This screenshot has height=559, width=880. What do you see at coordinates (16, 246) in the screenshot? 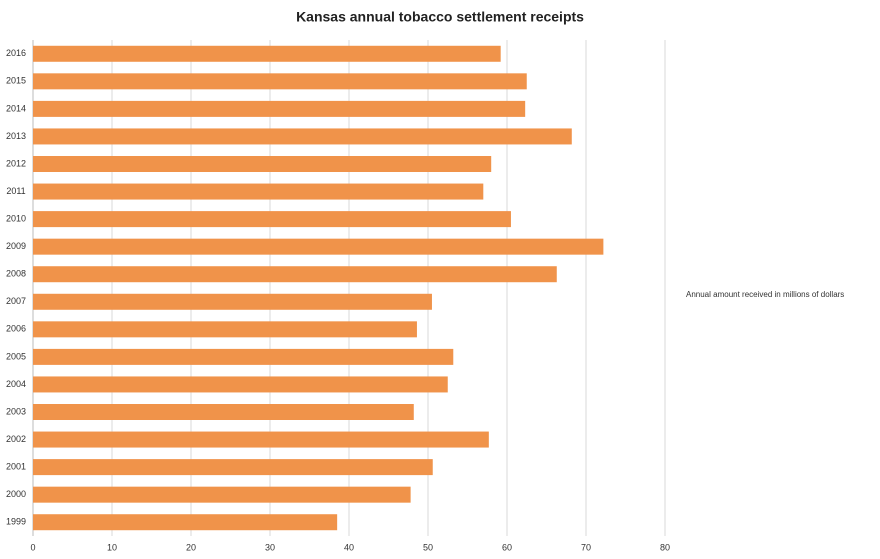
I see `y-tick-label: 2009` at bounding box center [16, 246].